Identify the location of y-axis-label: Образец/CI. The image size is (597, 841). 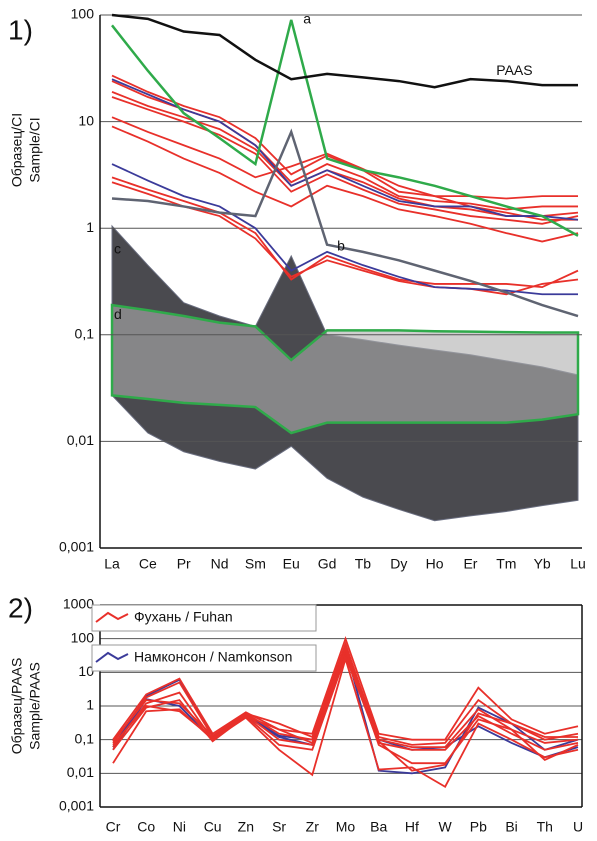
(17, 150).